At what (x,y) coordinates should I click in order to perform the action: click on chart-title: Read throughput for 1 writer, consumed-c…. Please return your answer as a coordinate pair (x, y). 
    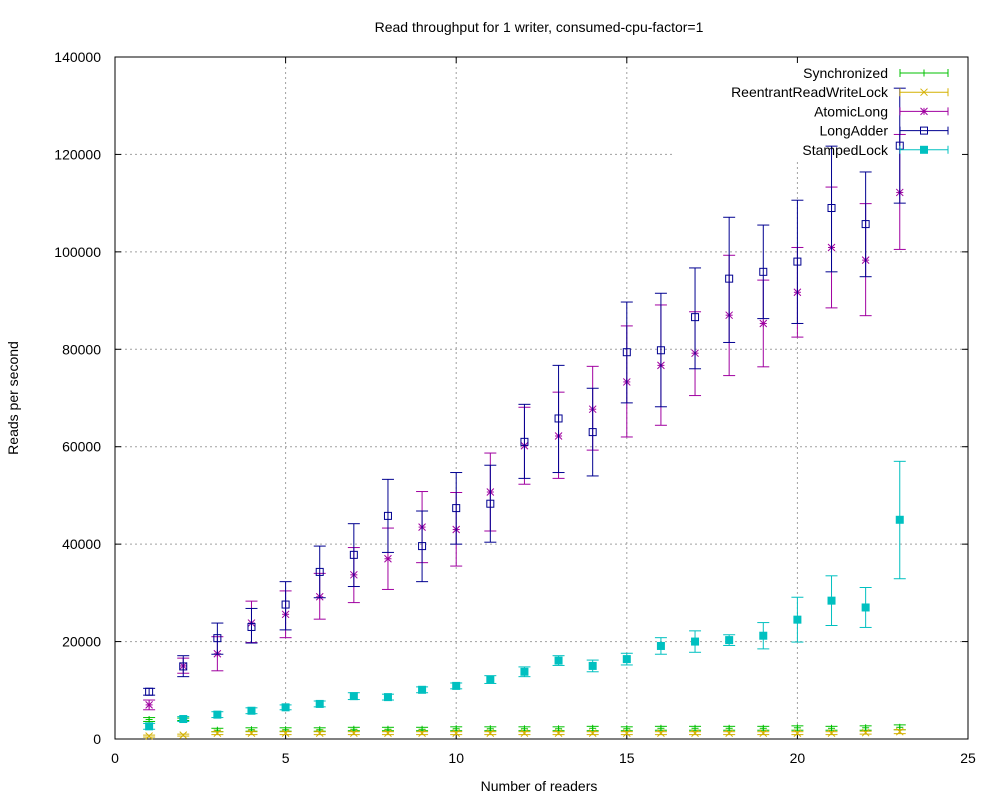
    Looking at the image, I should click on (539, 27).